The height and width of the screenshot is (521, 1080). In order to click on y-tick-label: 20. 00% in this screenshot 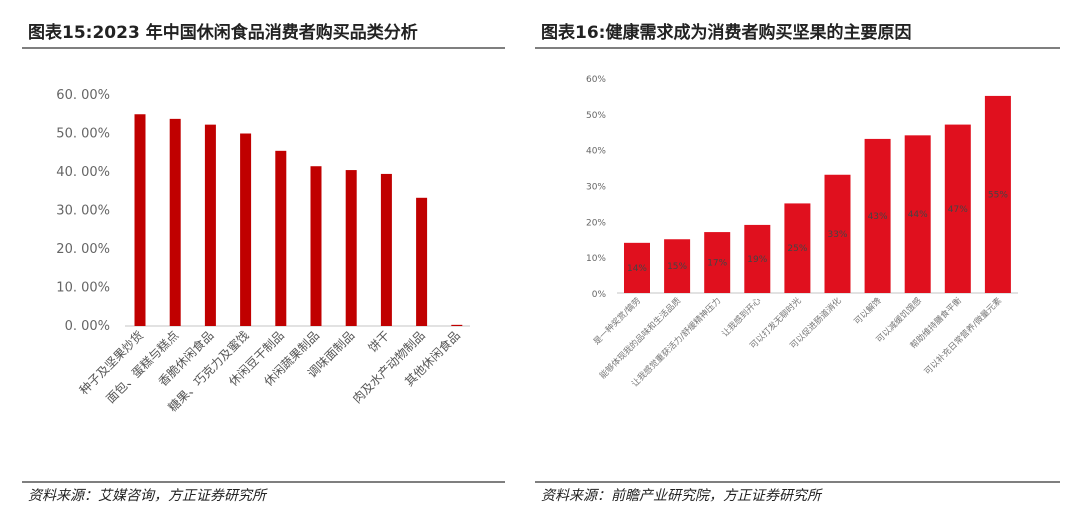, I will do `click(83, 249)`.